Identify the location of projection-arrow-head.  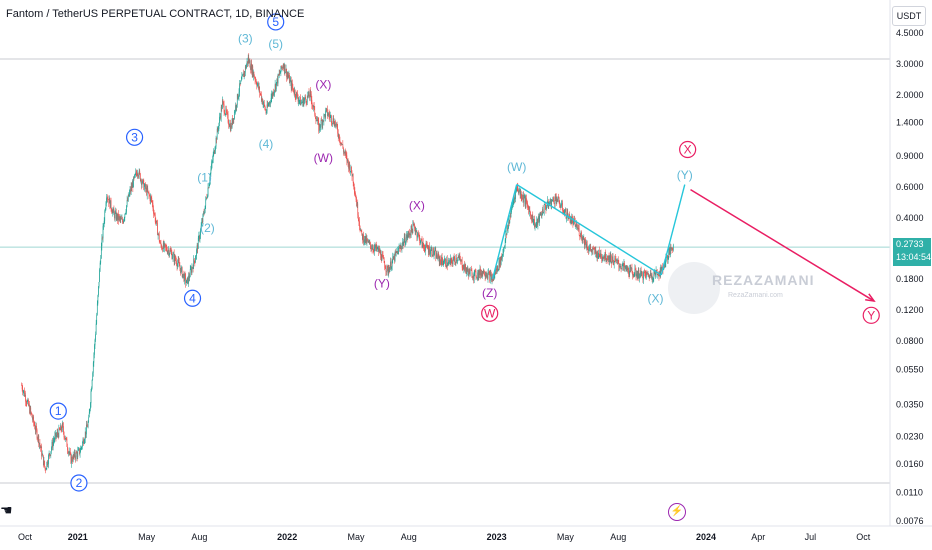
(870, 298).